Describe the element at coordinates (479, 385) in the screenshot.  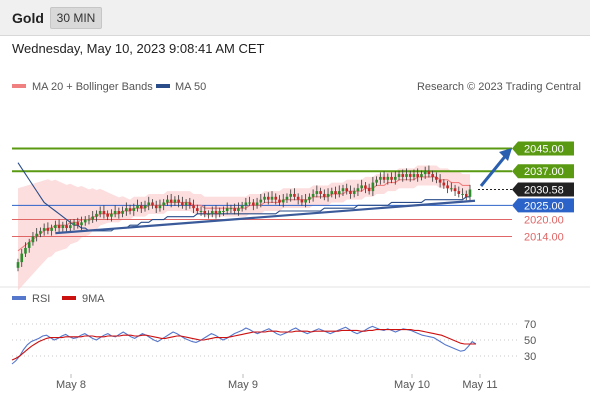
I see `x-tick-label-3: May 11` at that location.